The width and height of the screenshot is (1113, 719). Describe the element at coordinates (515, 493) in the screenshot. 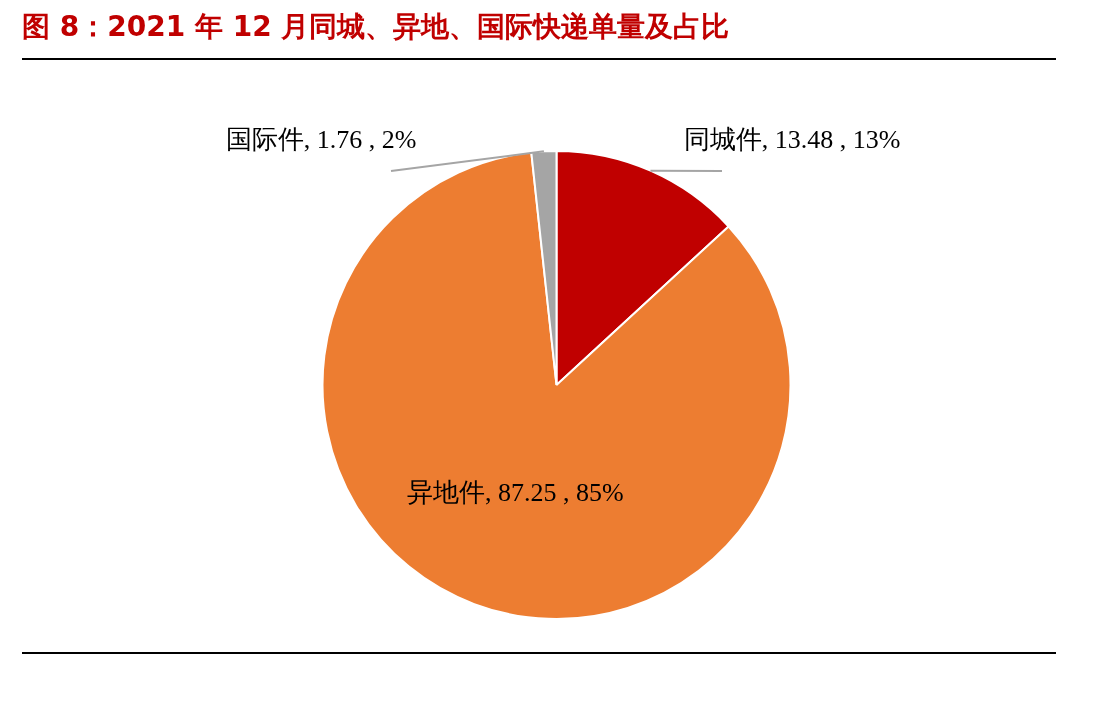

I see `slice-label: 异地件, 87.25 , 85%` at that location.